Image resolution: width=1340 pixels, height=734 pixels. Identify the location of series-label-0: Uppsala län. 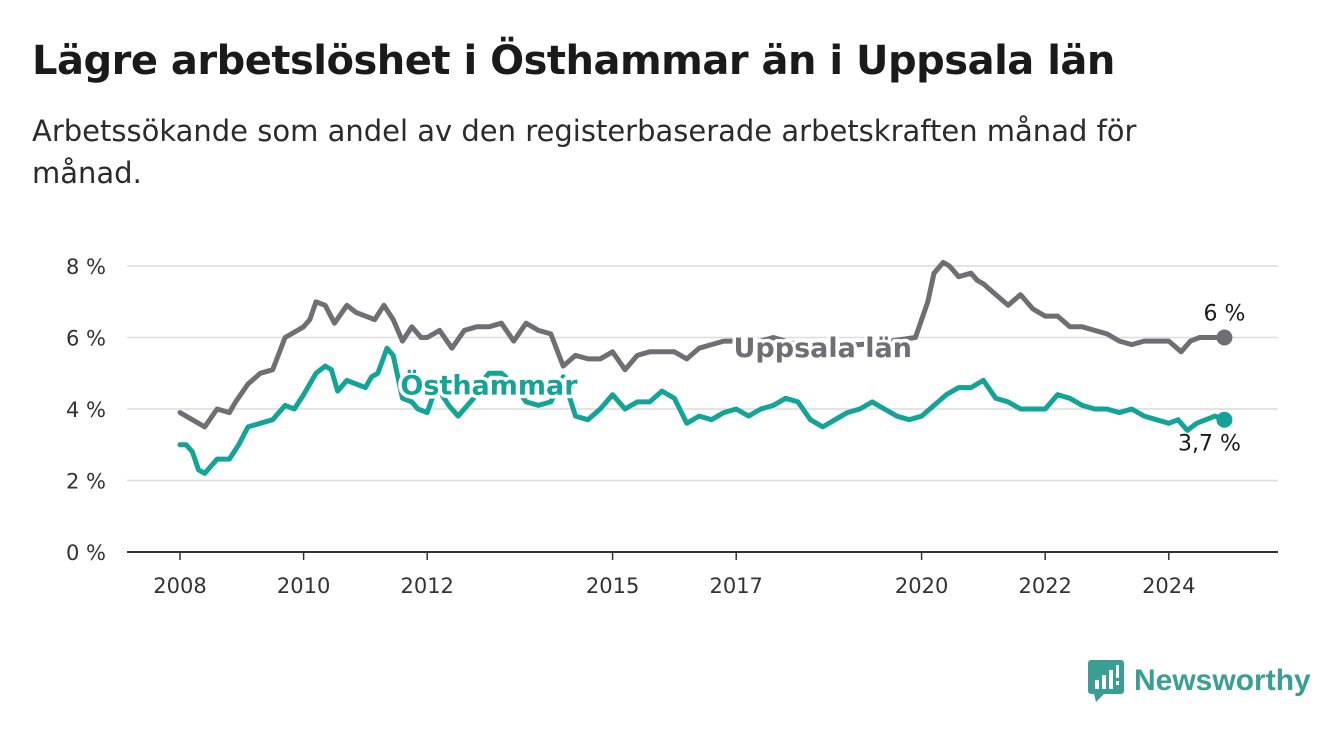
(822, 348).